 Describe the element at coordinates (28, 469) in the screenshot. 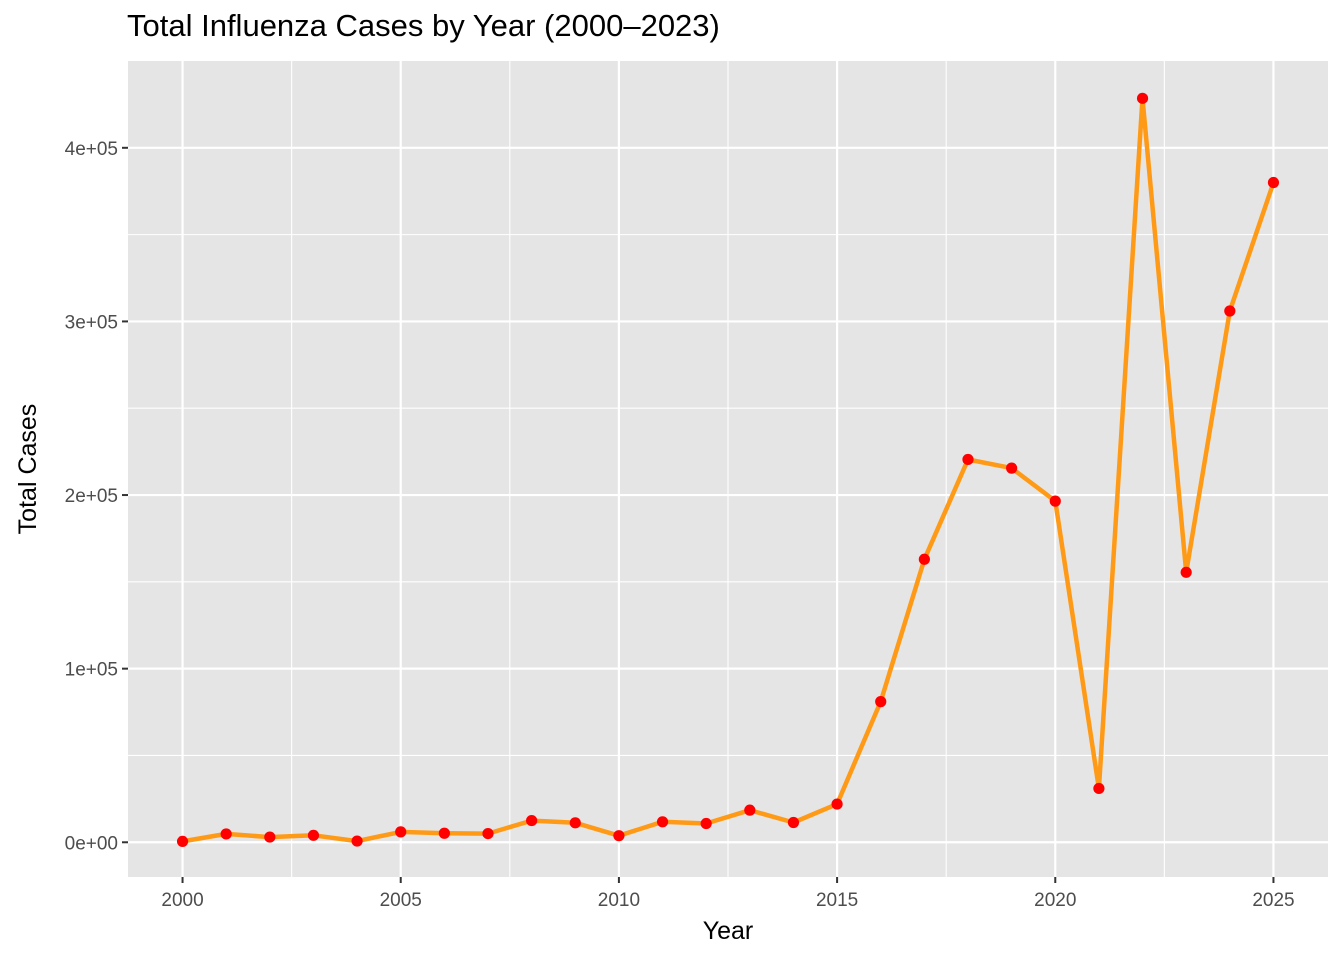

I see `y-axis-title: Total Cases` at that location.